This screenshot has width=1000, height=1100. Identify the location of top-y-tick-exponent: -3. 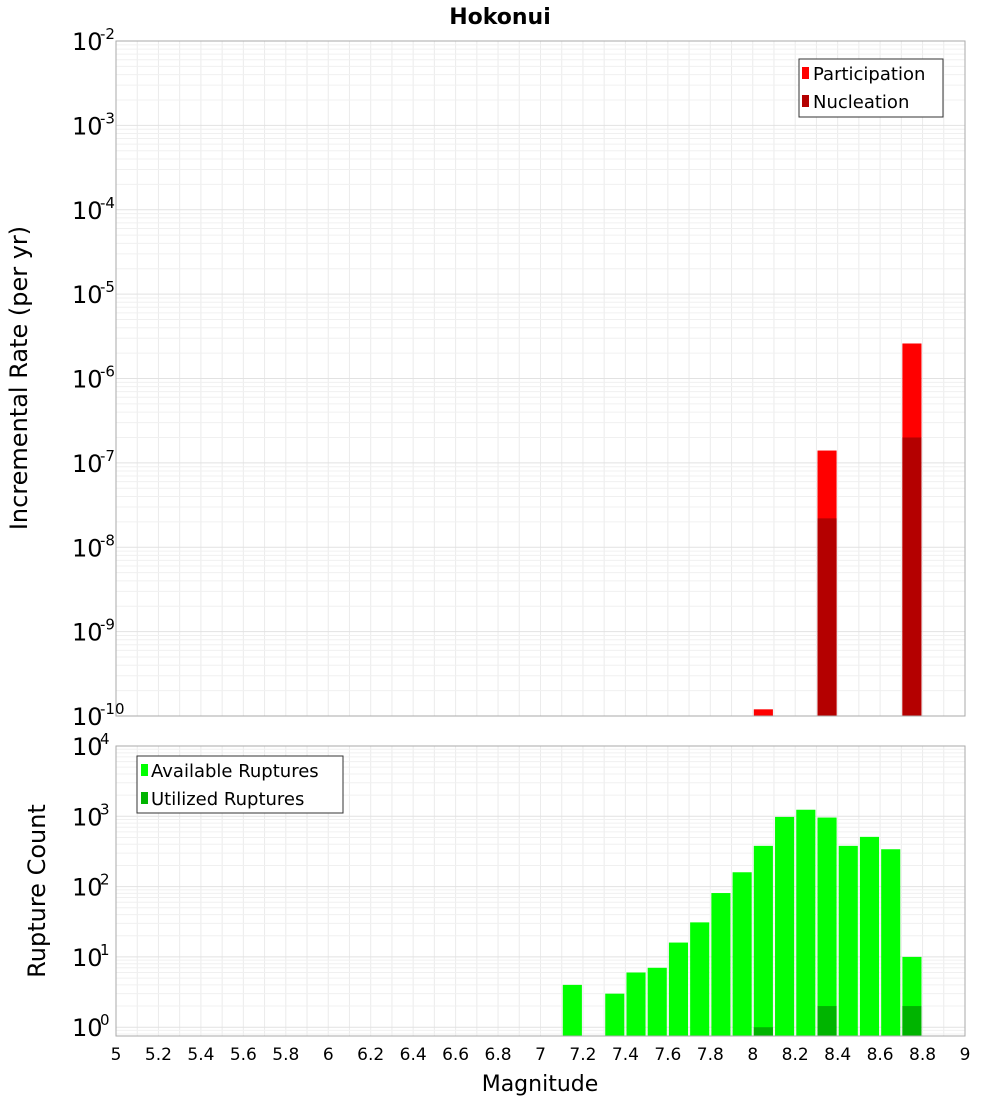
(107, 118).